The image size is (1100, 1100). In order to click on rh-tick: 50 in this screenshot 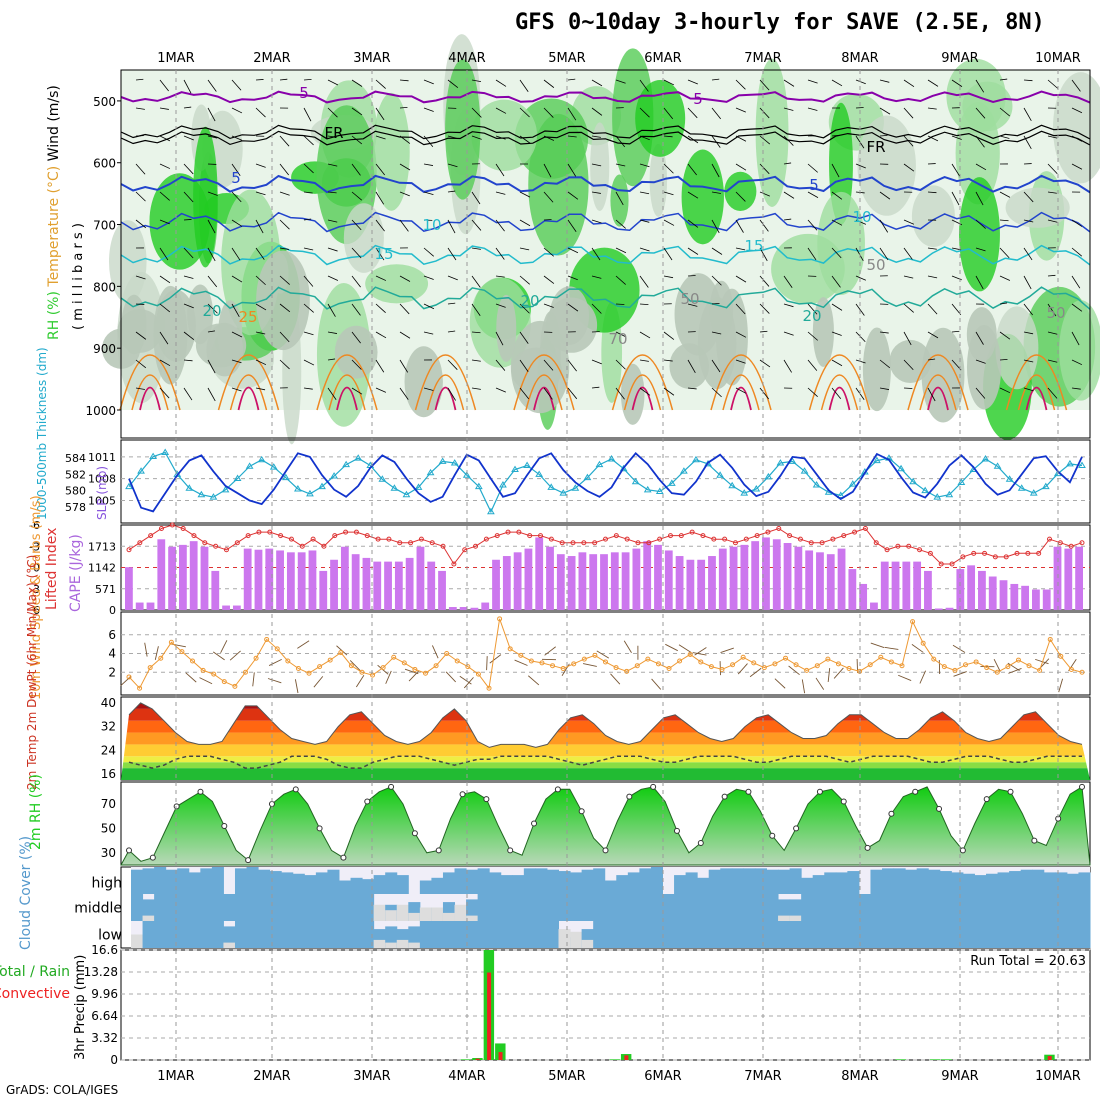, I will do `click(108, 828)`.